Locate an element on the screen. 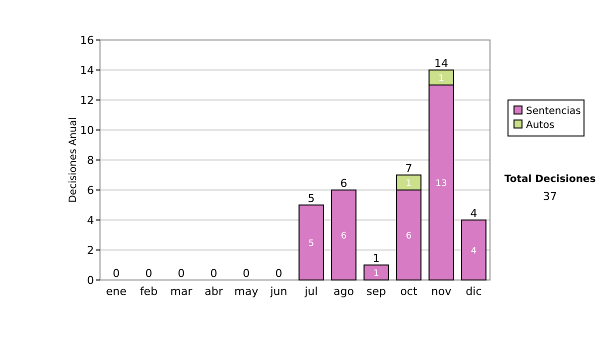  total-label: 6 is located at coordinates (344, 183).